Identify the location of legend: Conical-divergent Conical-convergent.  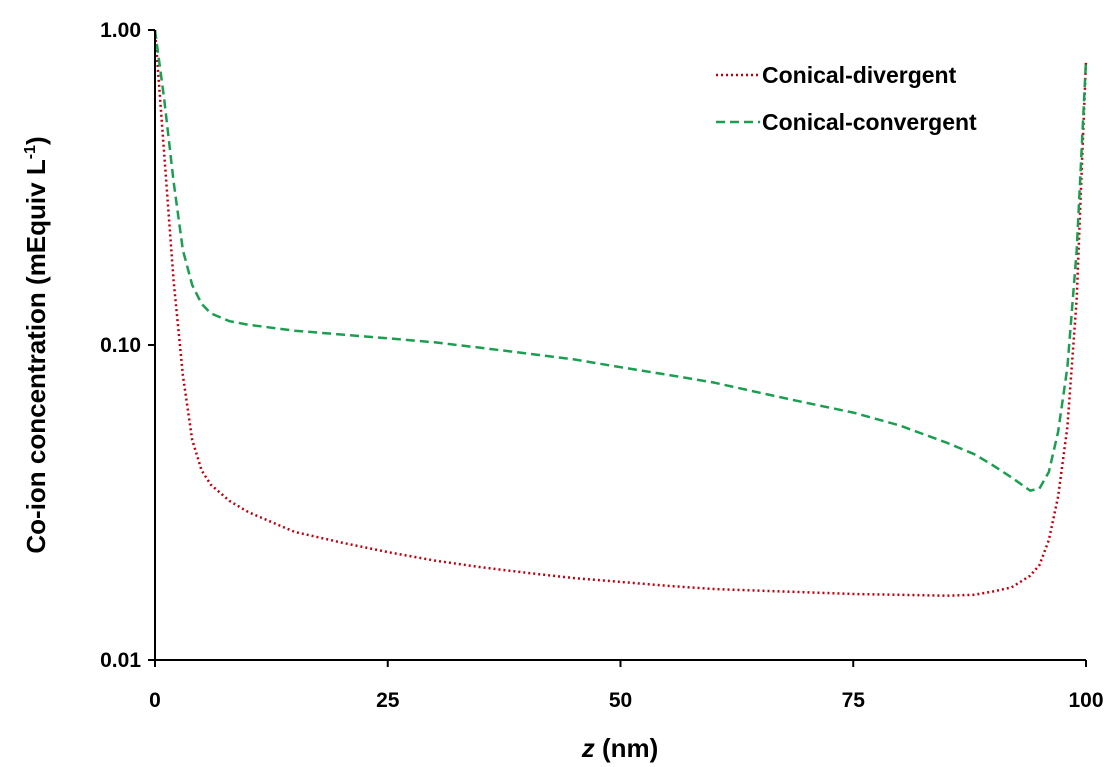
(846, 98).